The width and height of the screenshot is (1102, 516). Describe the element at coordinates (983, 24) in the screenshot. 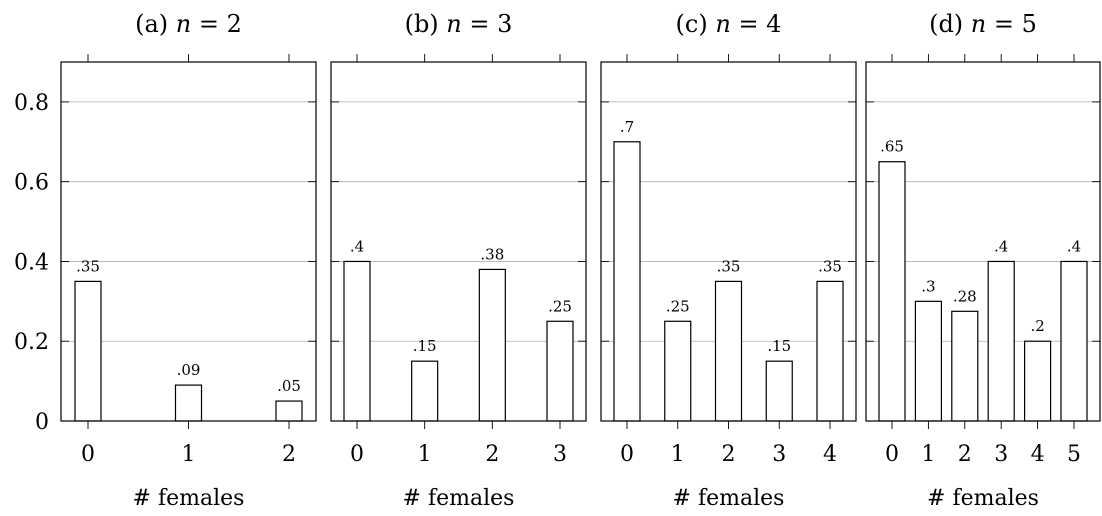

I see `panel-title: (d) n = 5` at that location.